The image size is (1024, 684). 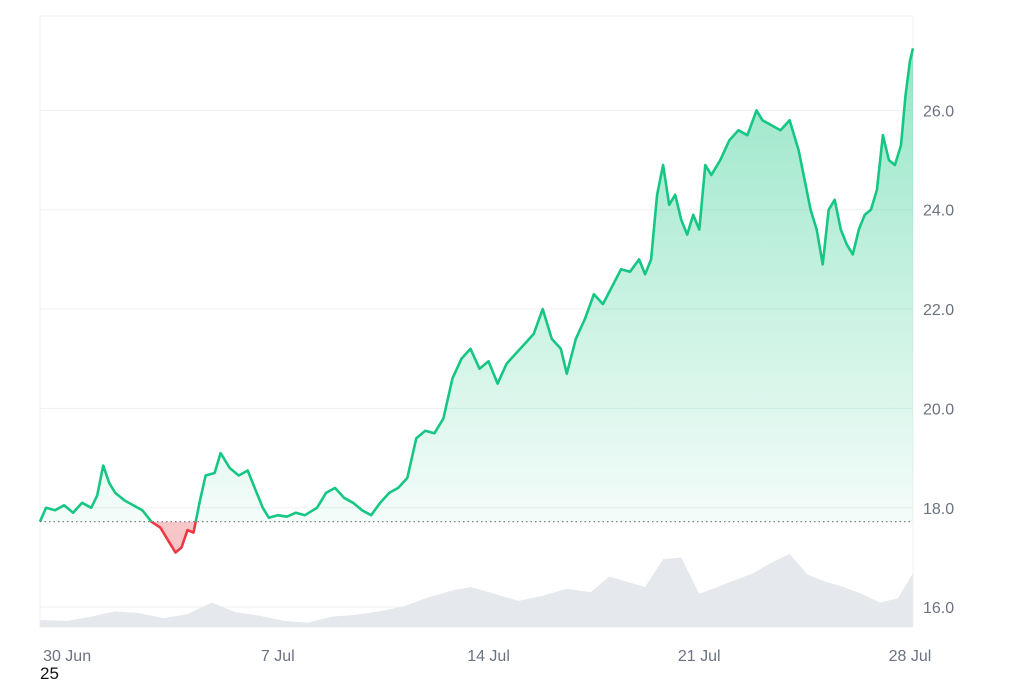 What do you see at coordinates (278, 656) in the screenshot?
I see `x-tick-label: 7 Jul` at bounding box center [278, 656].